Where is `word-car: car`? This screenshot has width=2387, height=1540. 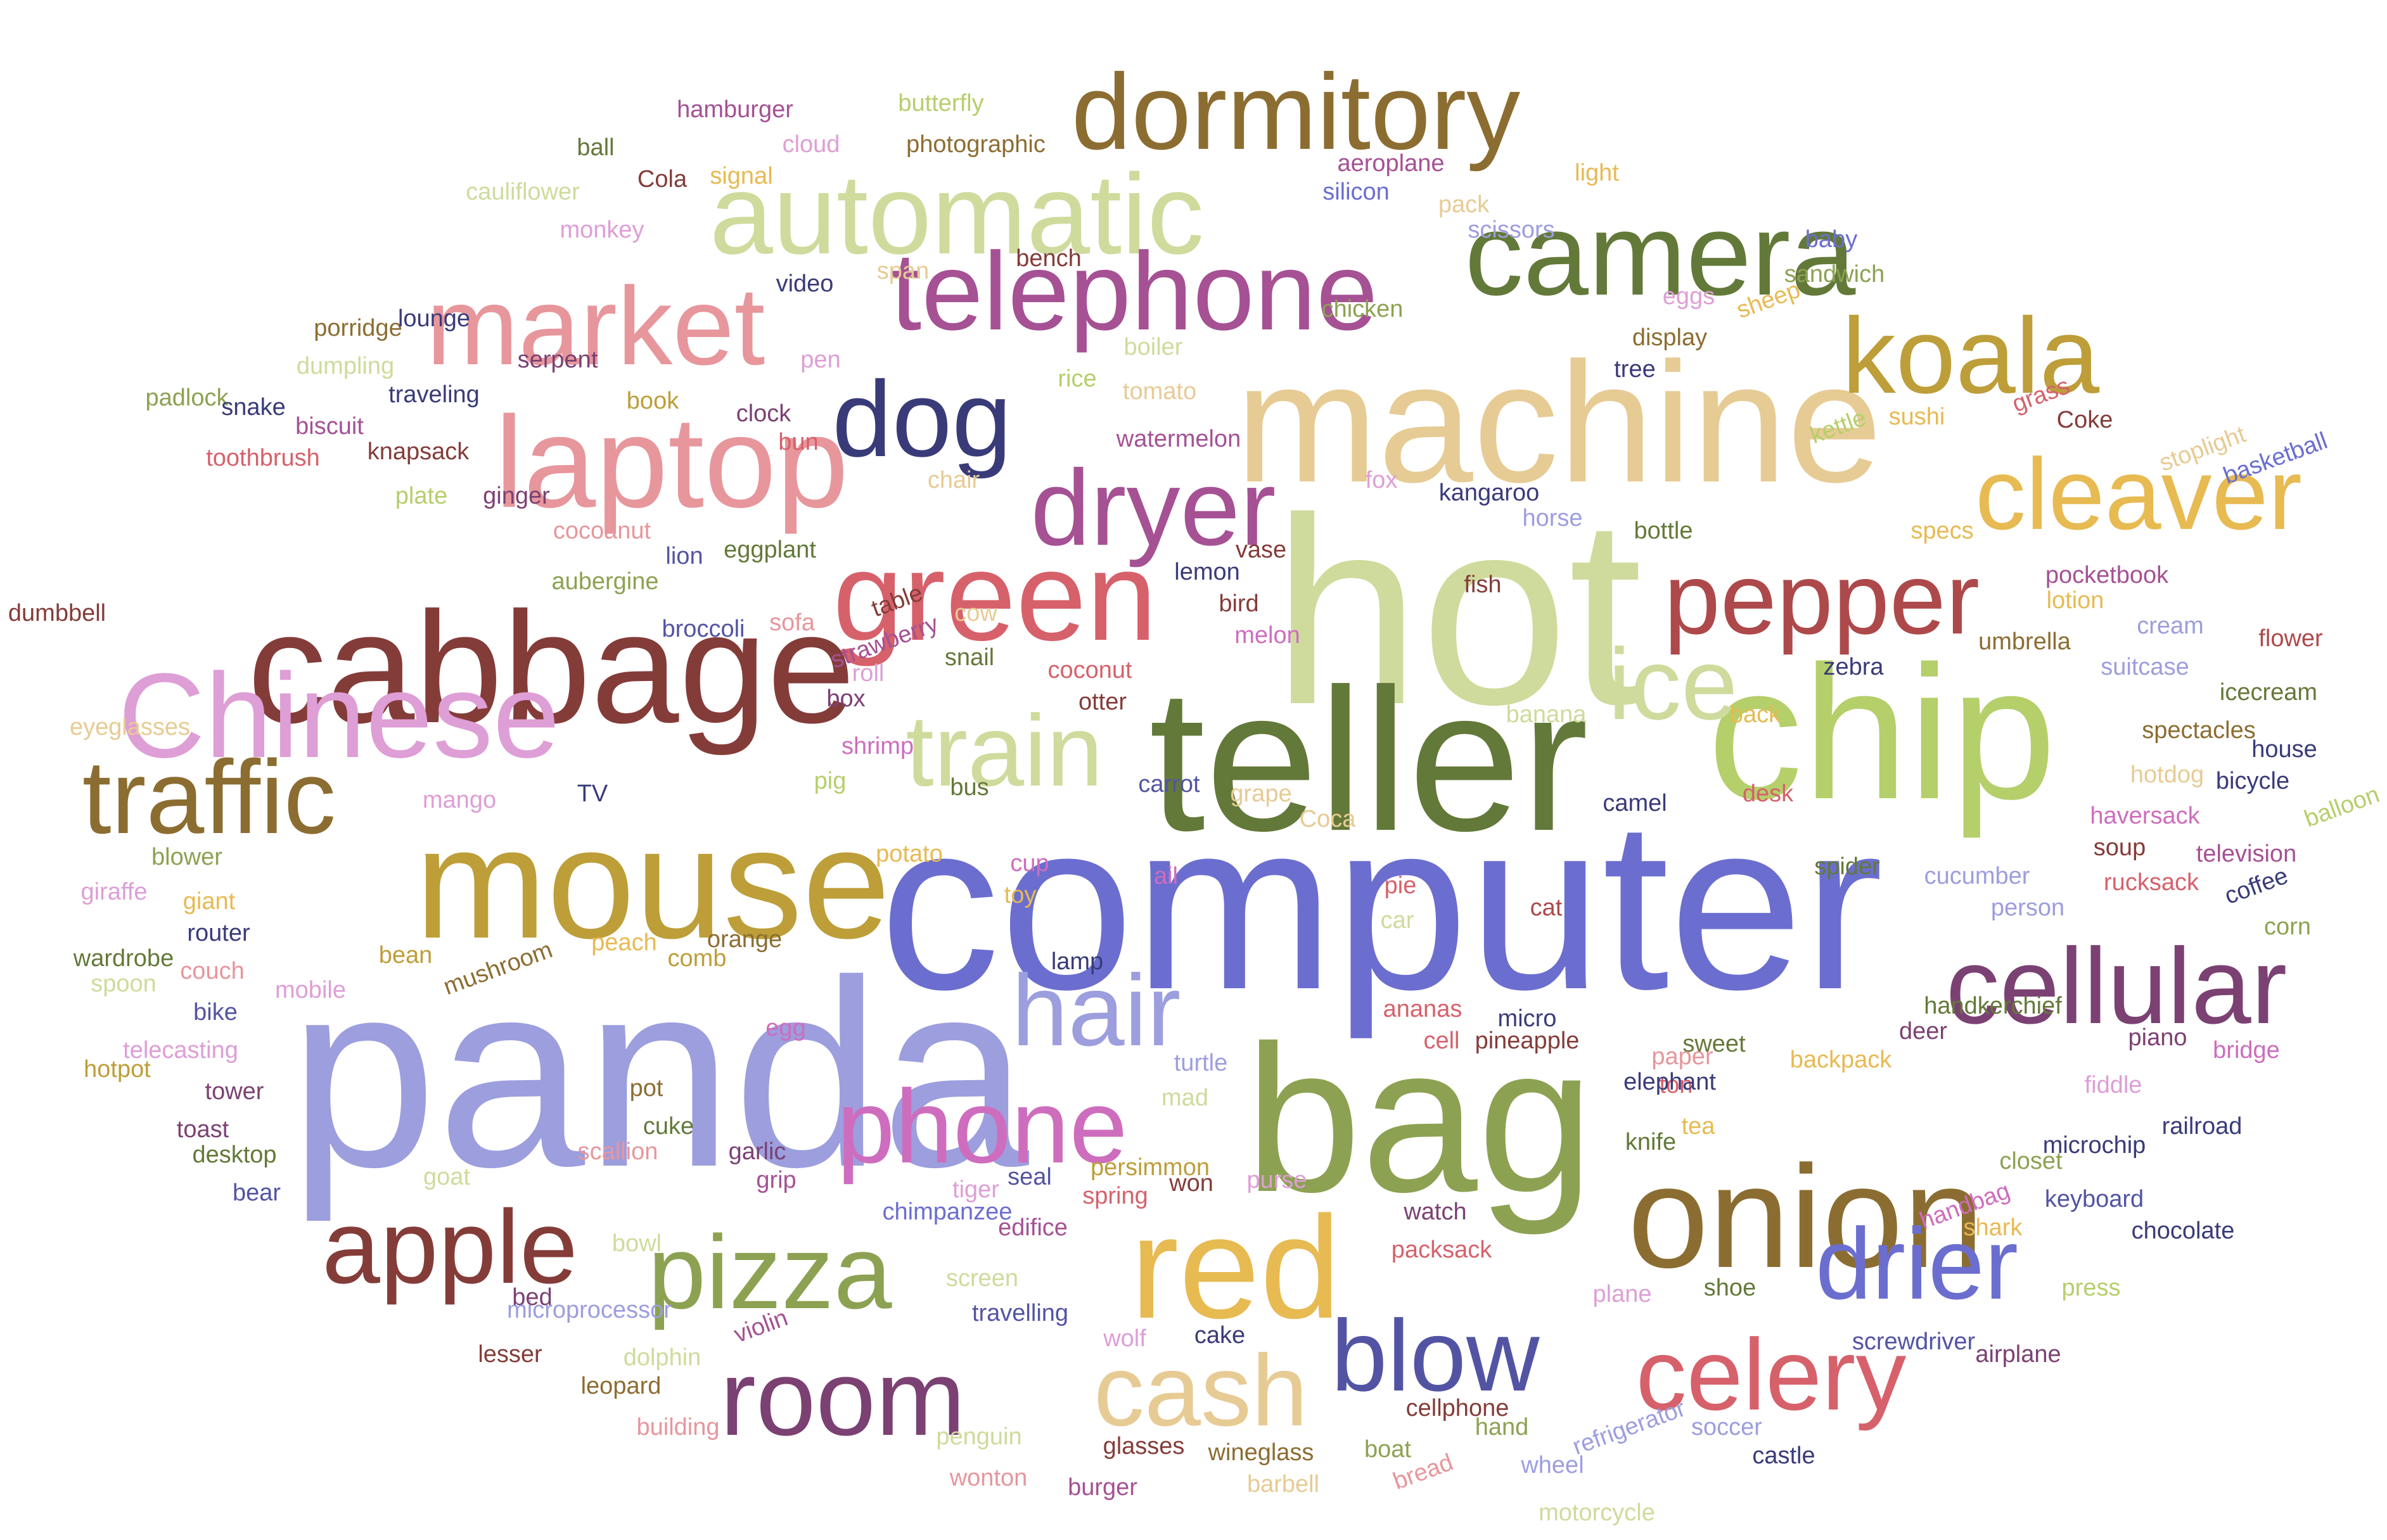
word-car: car is located at coordinates (1397, 920).